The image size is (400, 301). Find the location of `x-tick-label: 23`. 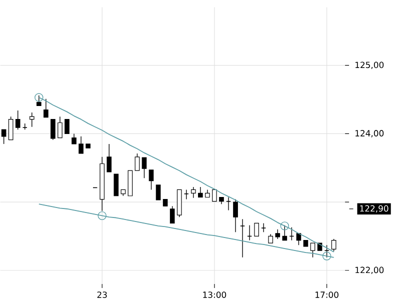

x-tick-label: 23 is located at coordinates (102, 294).